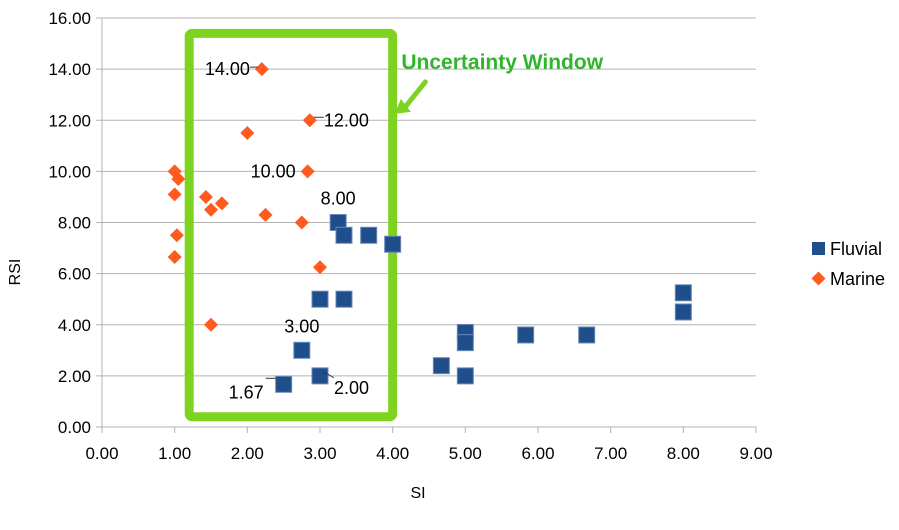 The image size is (899, 530). Describe the element at coordinates (246, 392) in the screenshot. I see `point-label: 1.67` at that location.